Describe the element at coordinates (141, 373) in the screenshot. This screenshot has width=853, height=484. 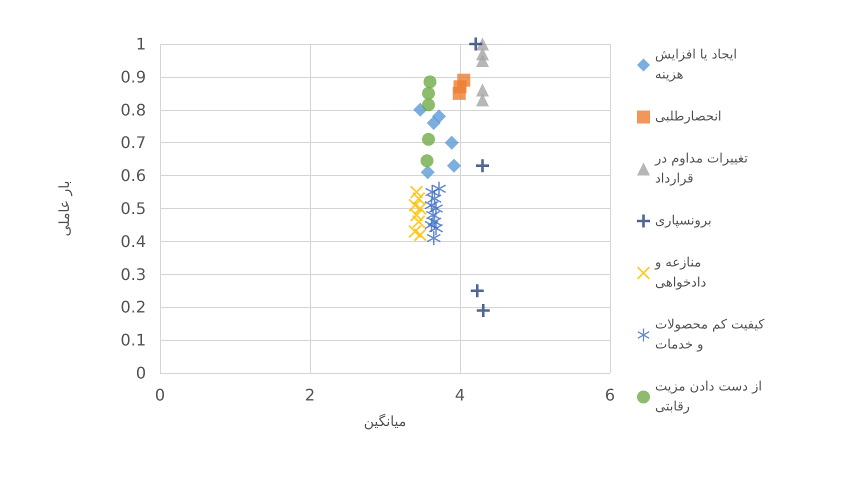
I see `y-tick-label: 0` at that location.